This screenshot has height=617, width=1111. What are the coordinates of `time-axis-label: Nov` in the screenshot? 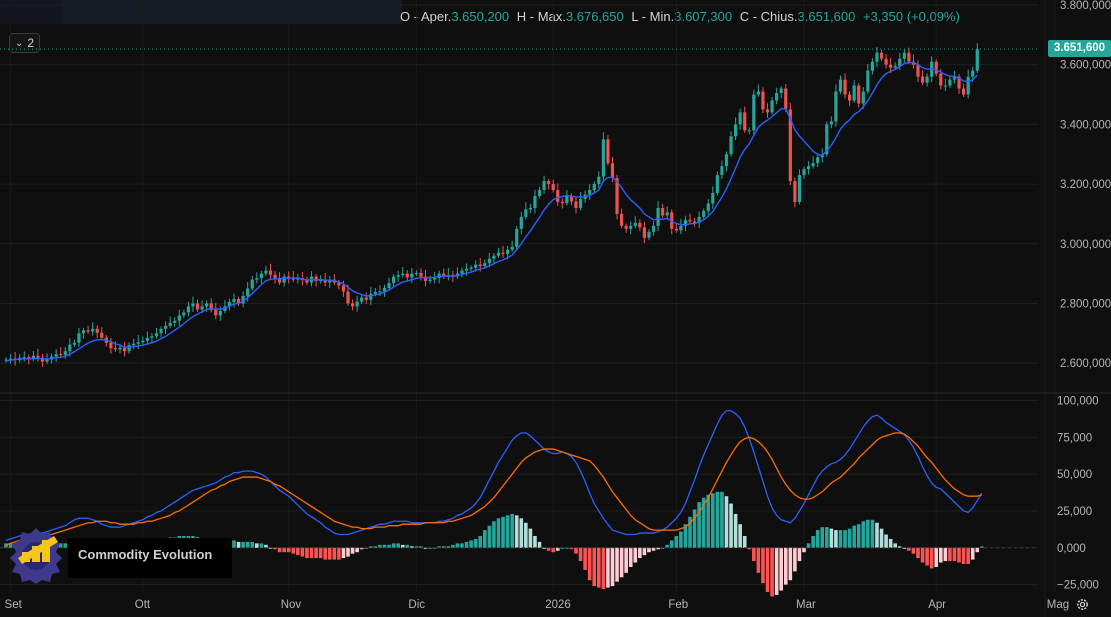 It's located at (291, 605).